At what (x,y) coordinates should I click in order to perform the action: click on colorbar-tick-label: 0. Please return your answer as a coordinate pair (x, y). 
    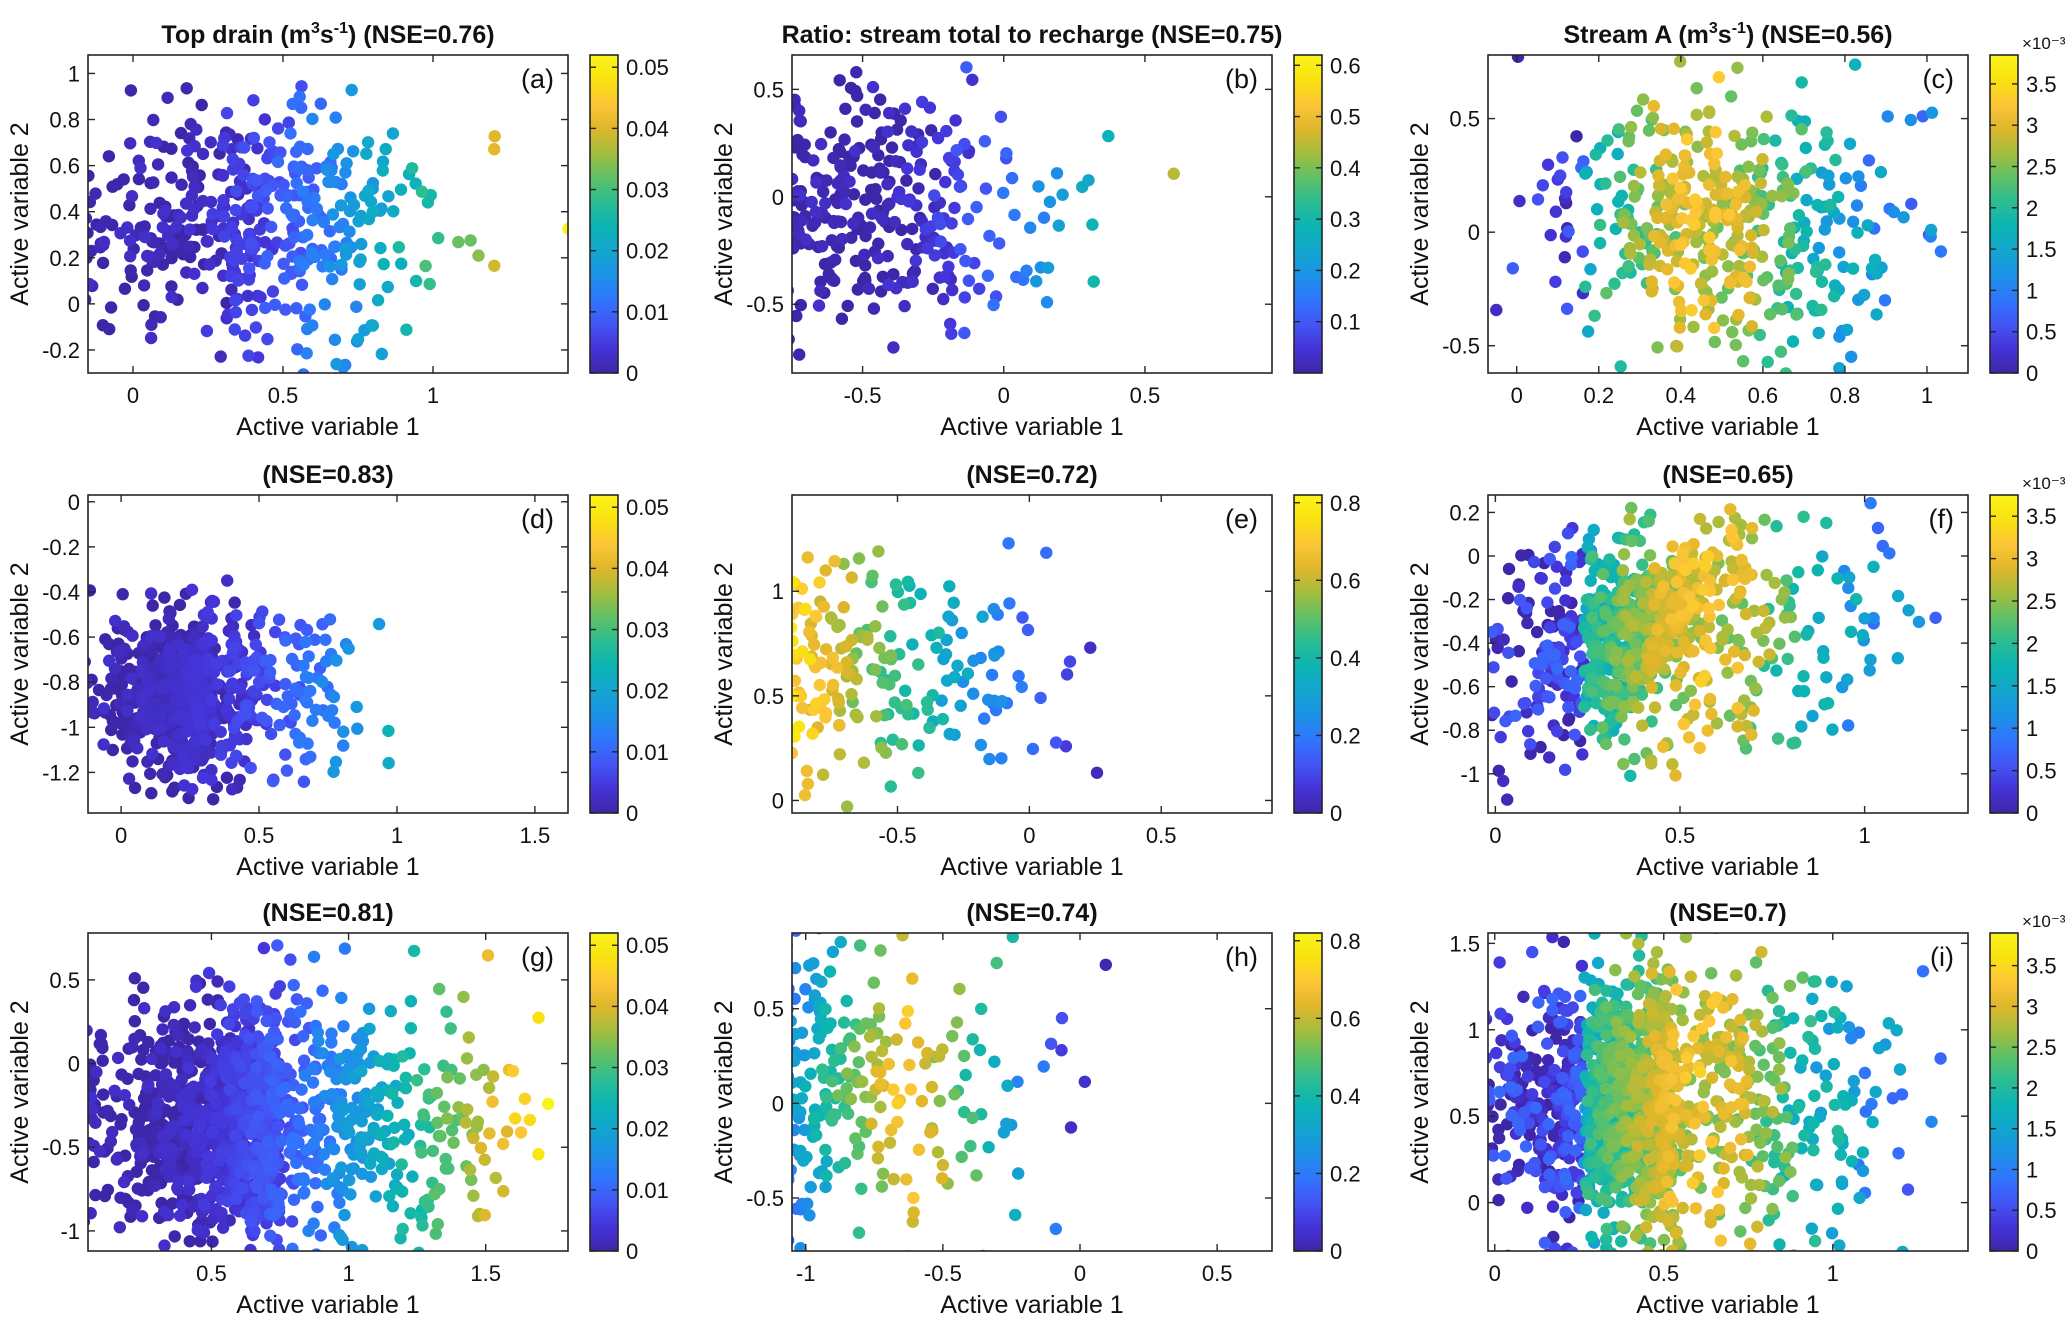
    Looking at the image, I should click on (632, 373).